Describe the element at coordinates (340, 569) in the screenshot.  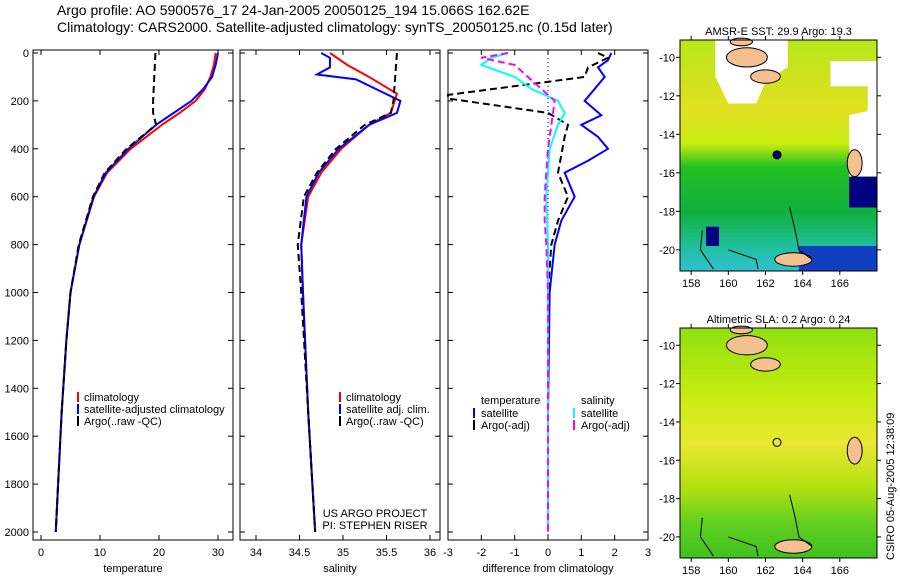
I see `x-axis-label: salinity` at that location.